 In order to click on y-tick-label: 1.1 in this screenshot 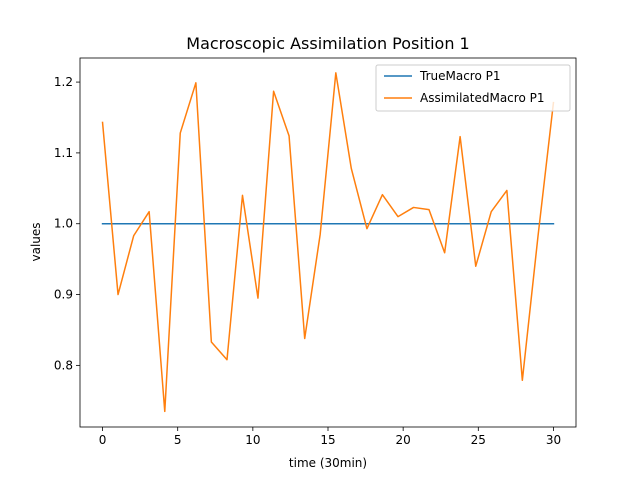, I will do `click(63, 153)`.